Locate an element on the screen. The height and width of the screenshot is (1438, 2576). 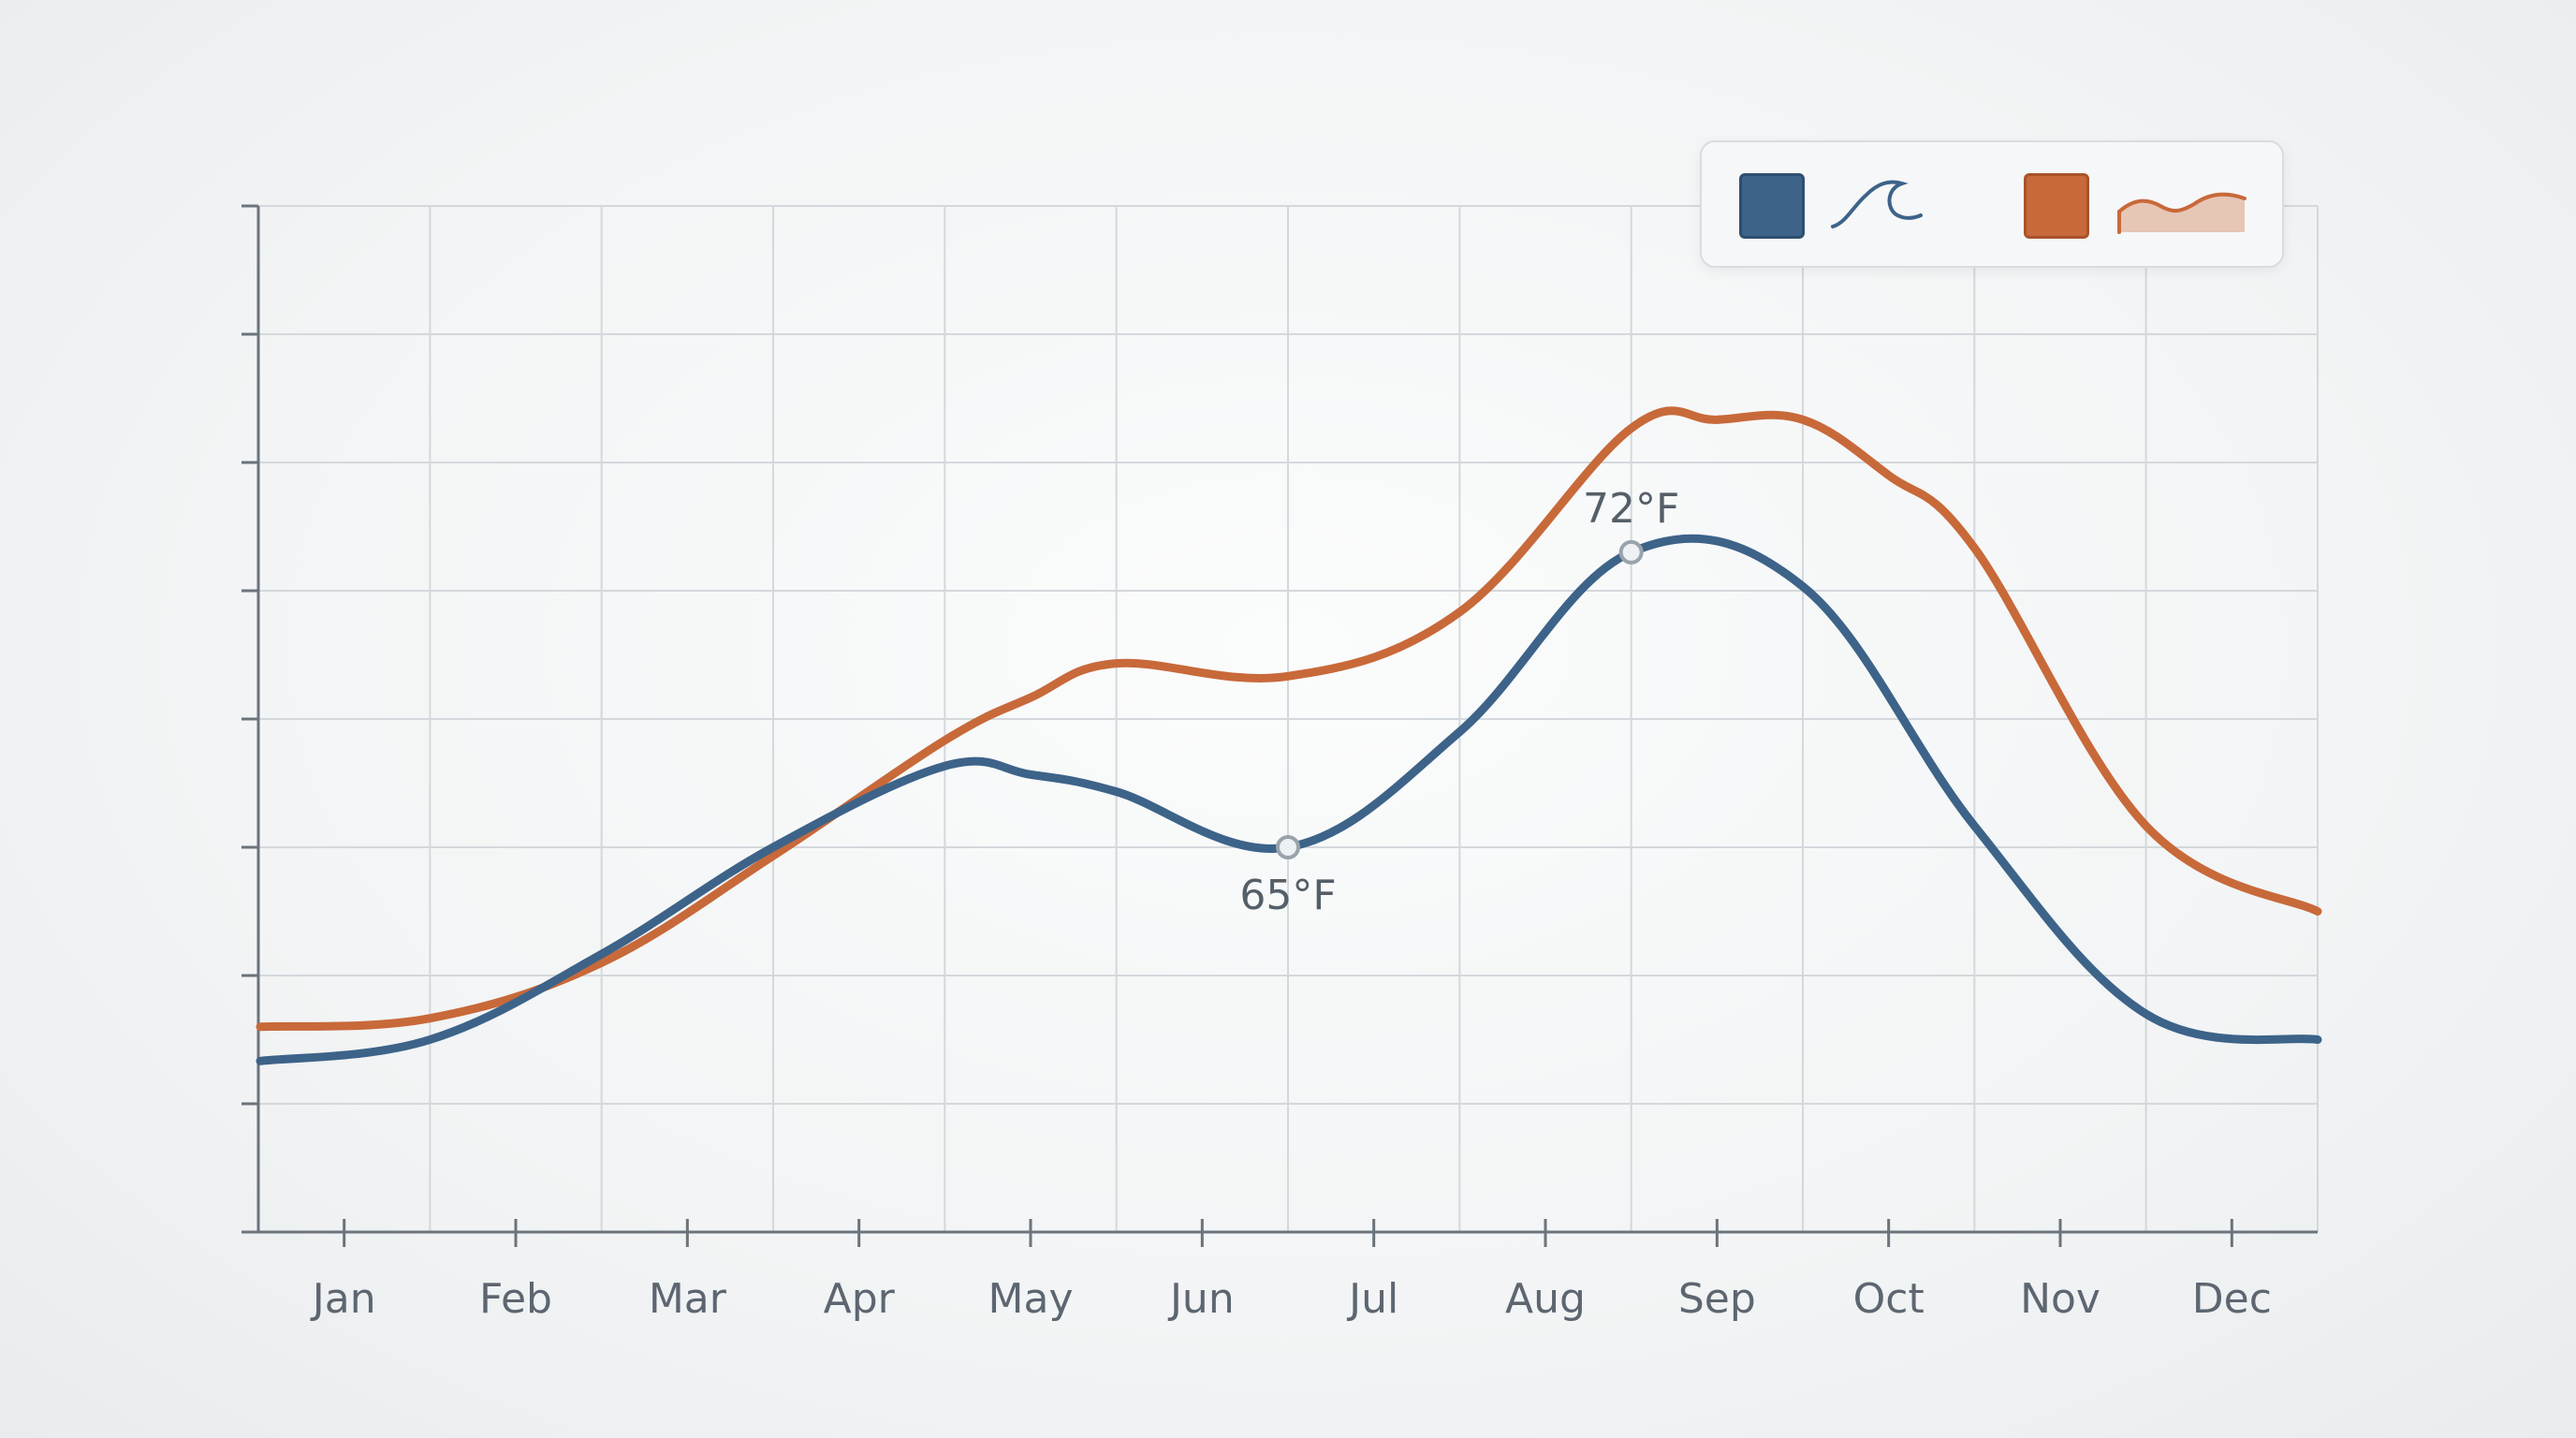
x-tick-label: Aug is located at coordinates (1545, 1299).